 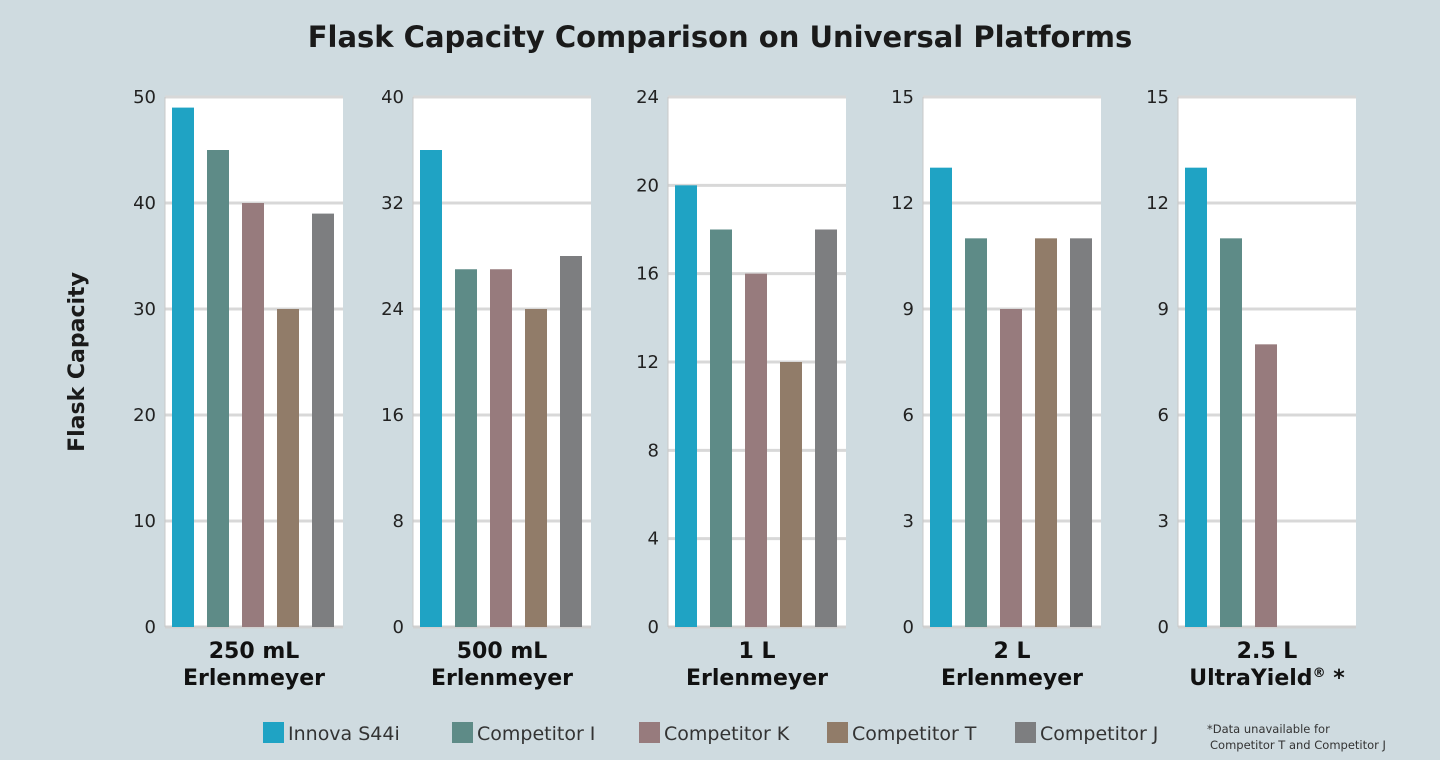 I want to click on legend-label: Innova S44i, so click(x=344, y=734).